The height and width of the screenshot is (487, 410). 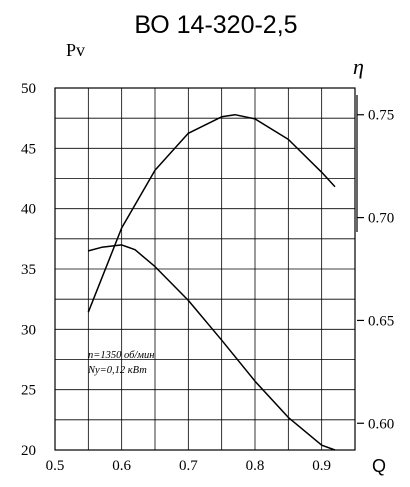 What do you see at coordinates (255, 466) in the screenshot?
I see `x-tick-label: 0.8` at bounding box center [255, 466].